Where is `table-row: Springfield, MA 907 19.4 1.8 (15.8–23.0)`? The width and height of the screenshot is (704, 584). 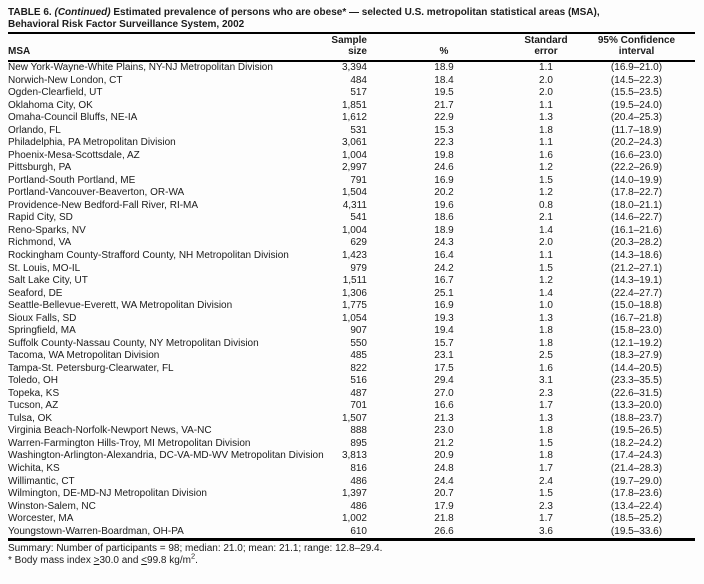
table-row: Springfield, MA 907 19.4 1.8 (15.8–23.0) is located at coordinates (351, 331).